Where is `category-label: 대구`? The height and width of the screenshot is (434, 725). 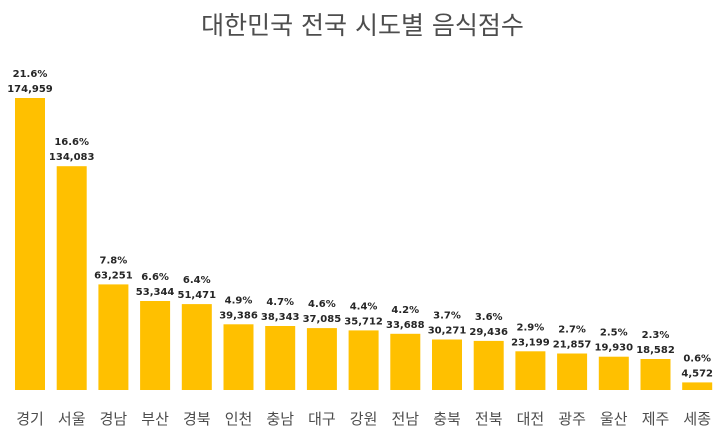
category-label: 대구 is located at coordinates (322, 419).